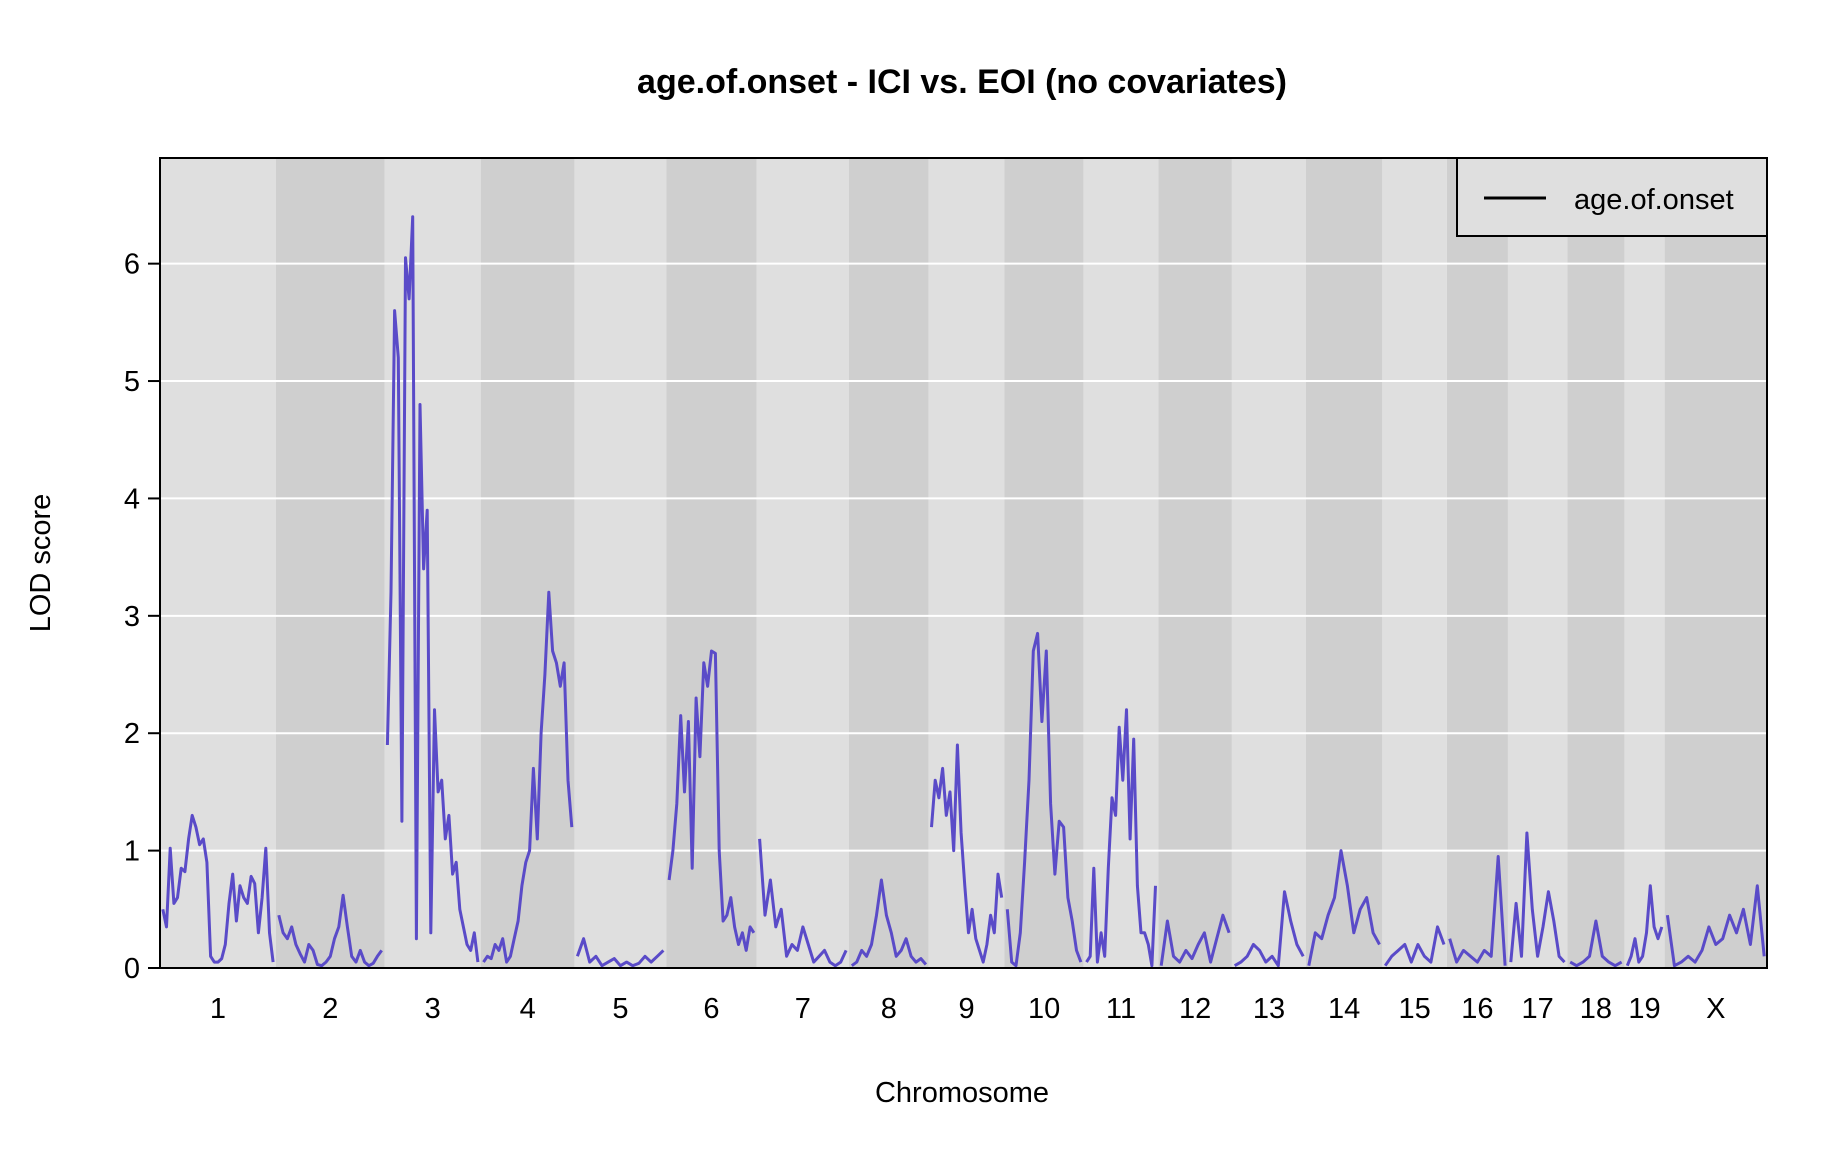 The width and height of the screenshot is (1824, 1152). Describe the element at coordinates (1344, 1009) in the screenshot. I see `x-tick-label: 14` at that location.